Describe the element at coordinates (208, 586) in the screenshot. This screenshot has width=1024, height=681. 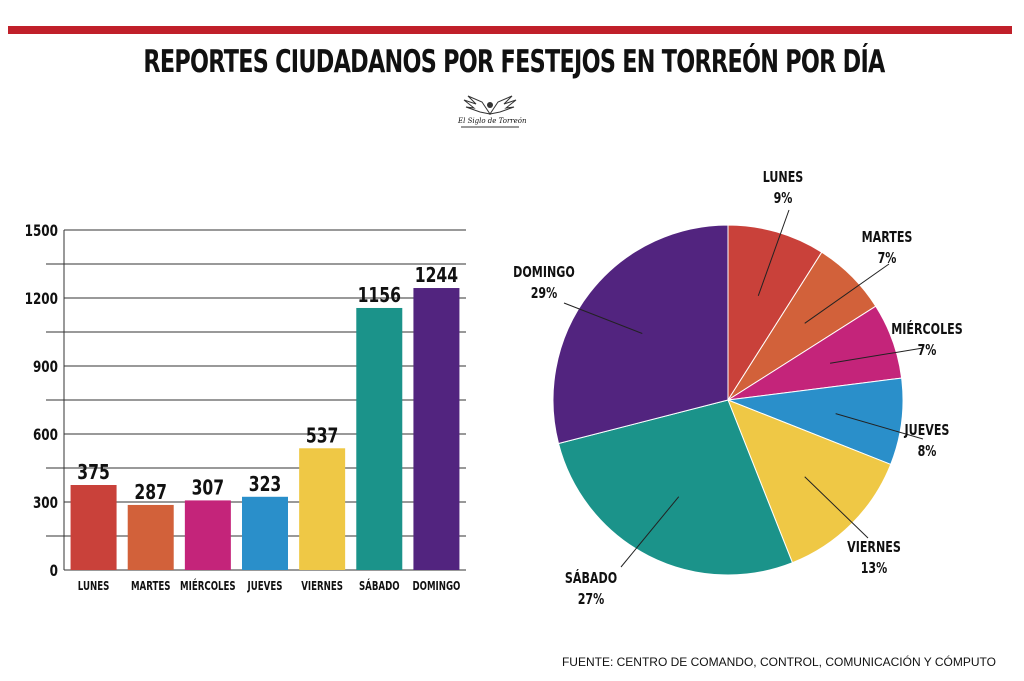
I see `x-tick-label: MIÉRCOLES` at that location.